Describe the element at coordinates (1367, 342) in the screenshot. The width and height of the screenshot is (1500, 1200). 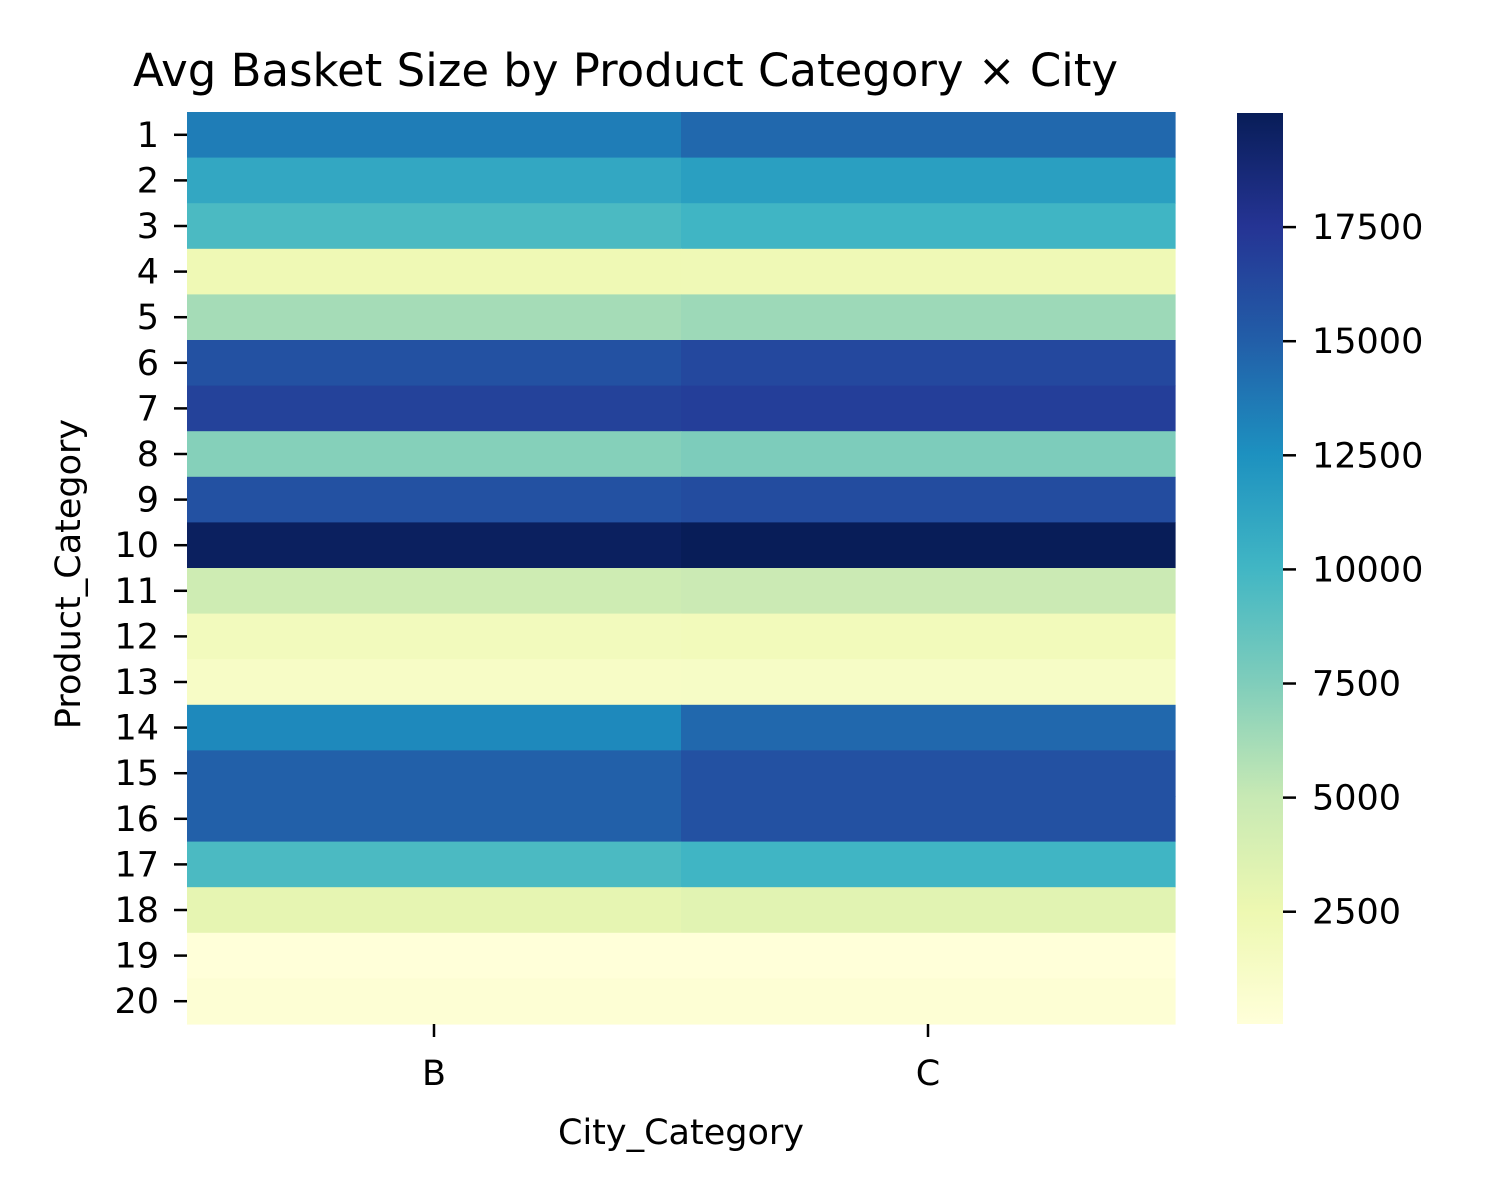
I see `colorbar-tick-label: 15000` at that location.